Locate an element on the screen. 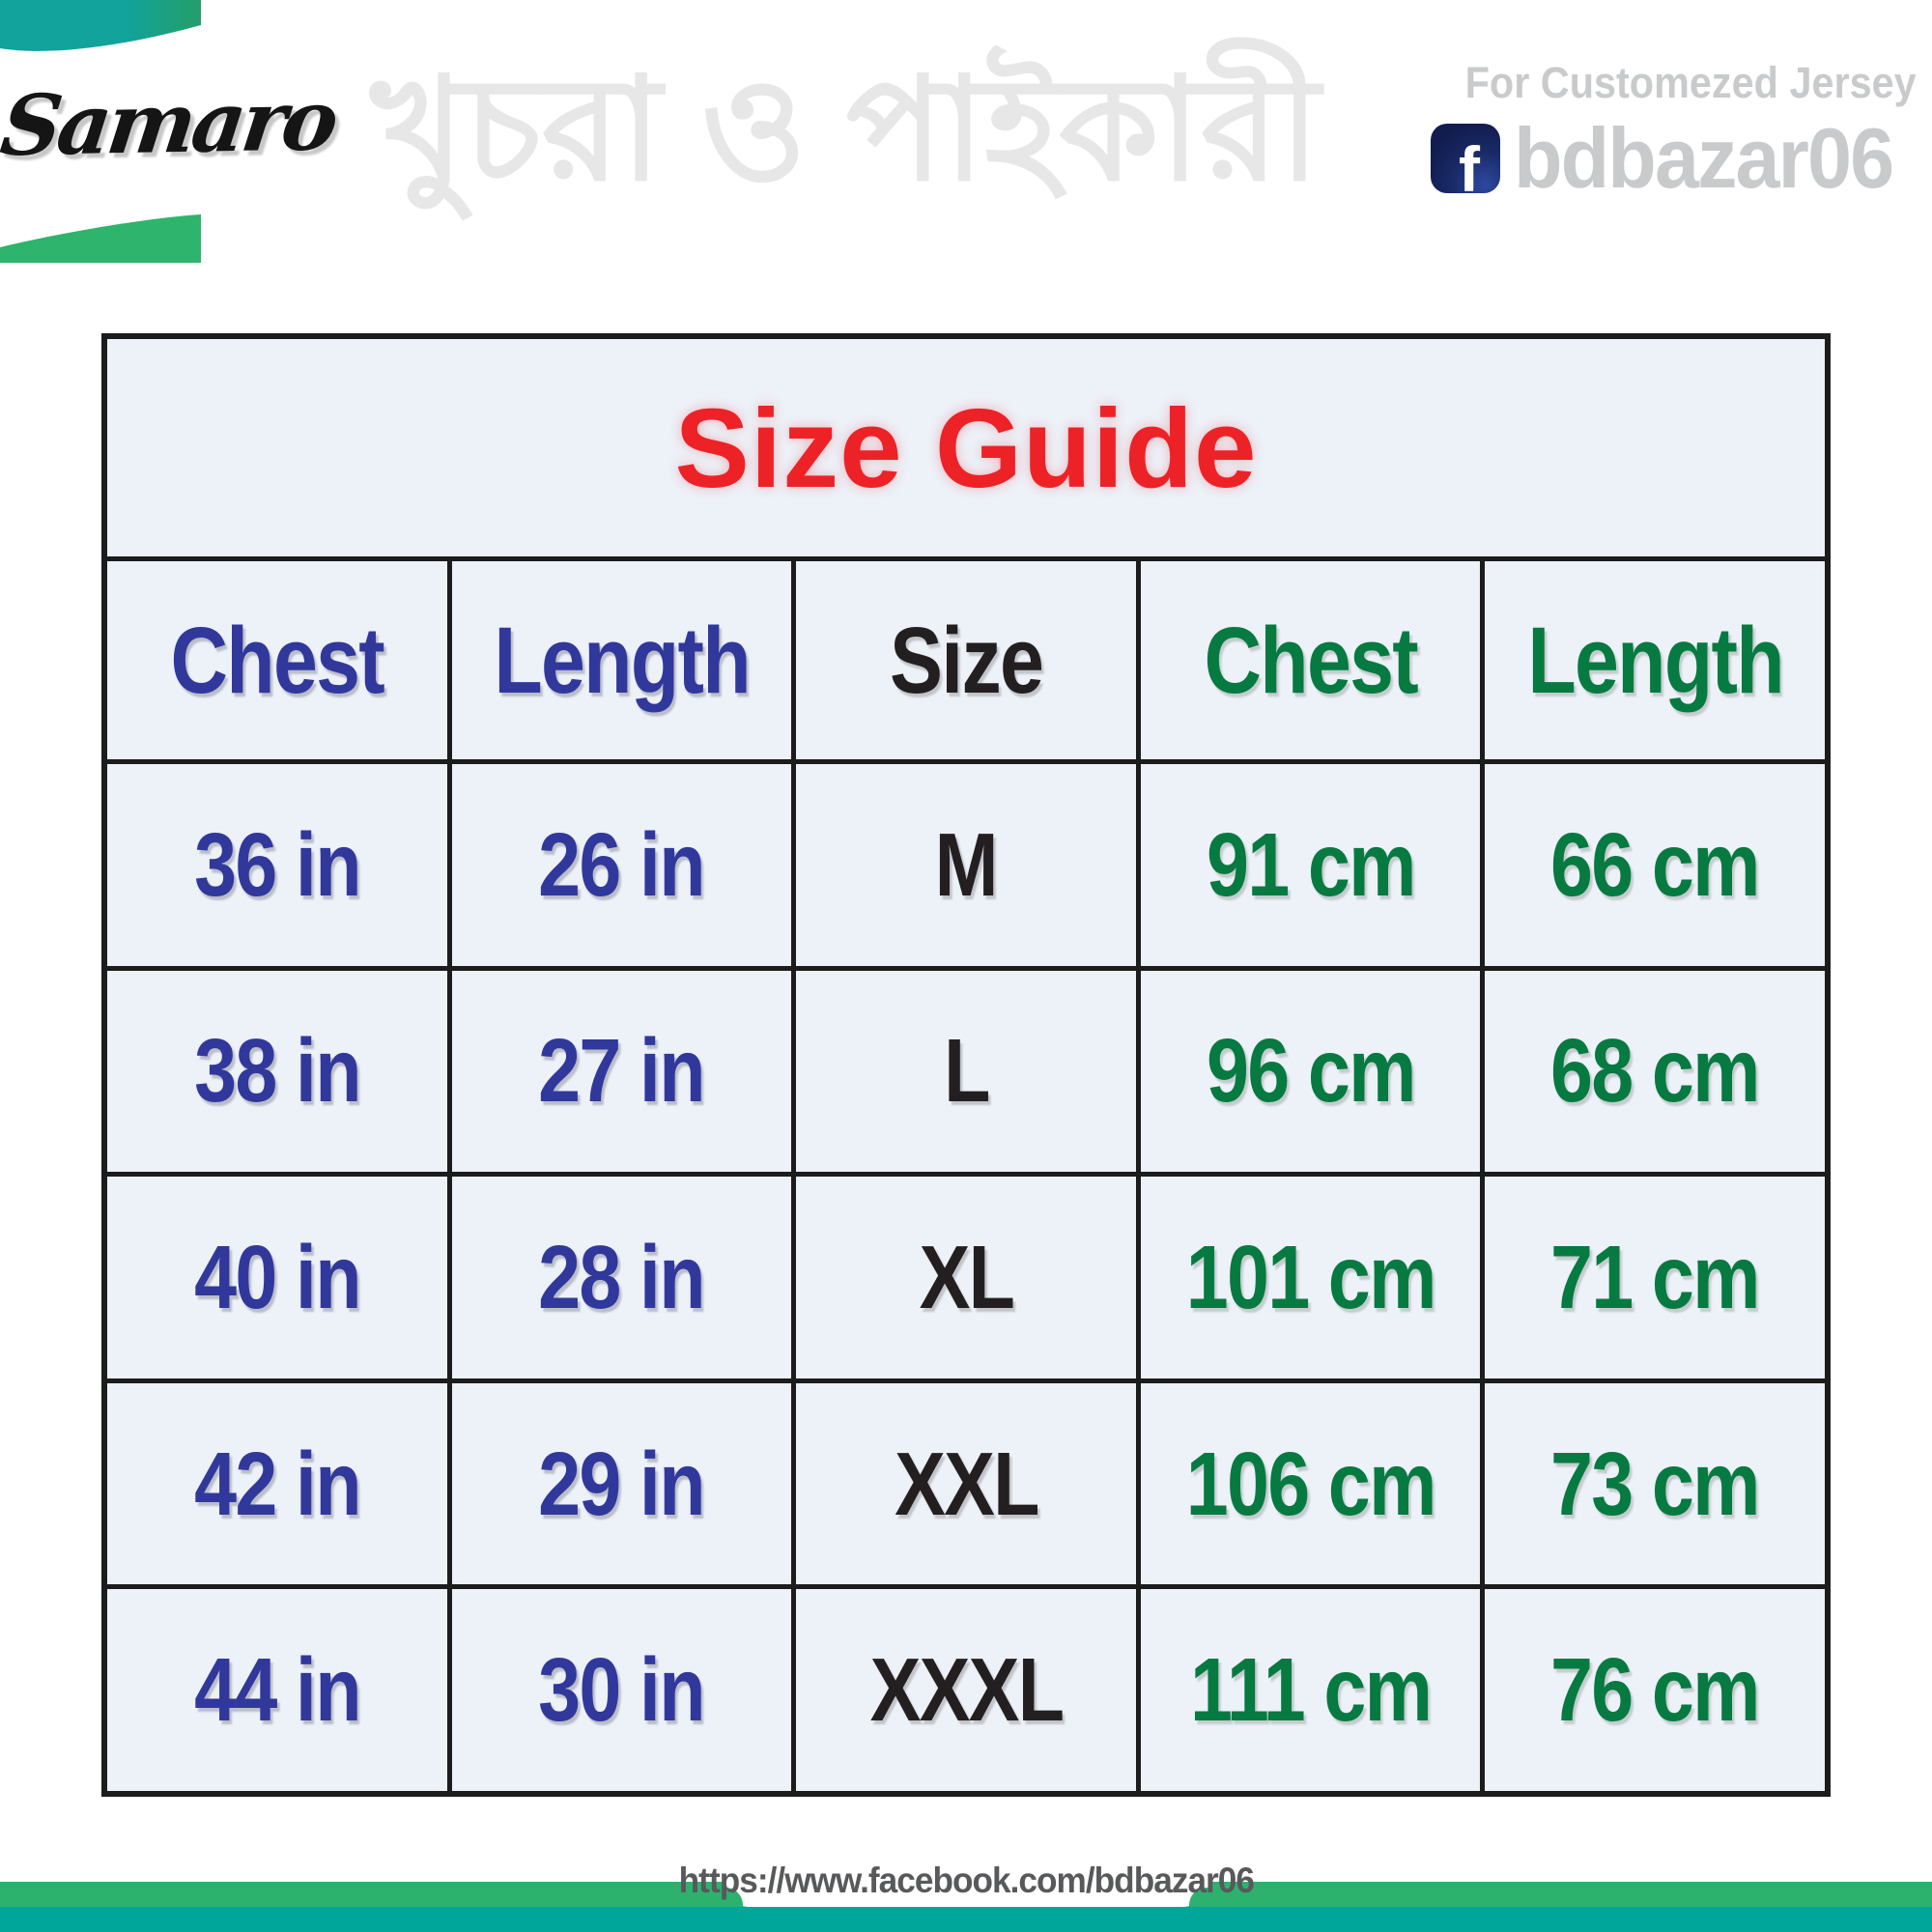 The width and height of the screenshot is (1932, 1932). table-cell: XXXL is located at coordinates (966, 1690).